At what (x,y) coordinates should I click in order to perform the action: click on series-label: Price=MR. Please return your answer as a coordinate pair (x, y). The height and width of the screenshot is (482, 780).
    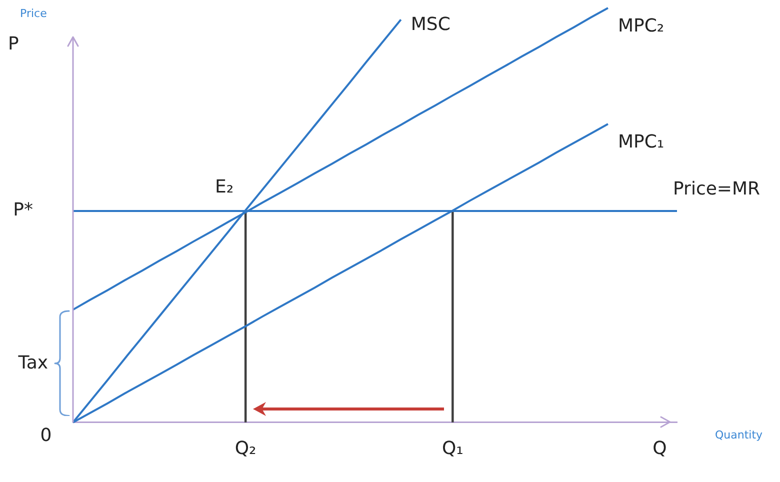
    Looking at the image, I should click on (716, 189).